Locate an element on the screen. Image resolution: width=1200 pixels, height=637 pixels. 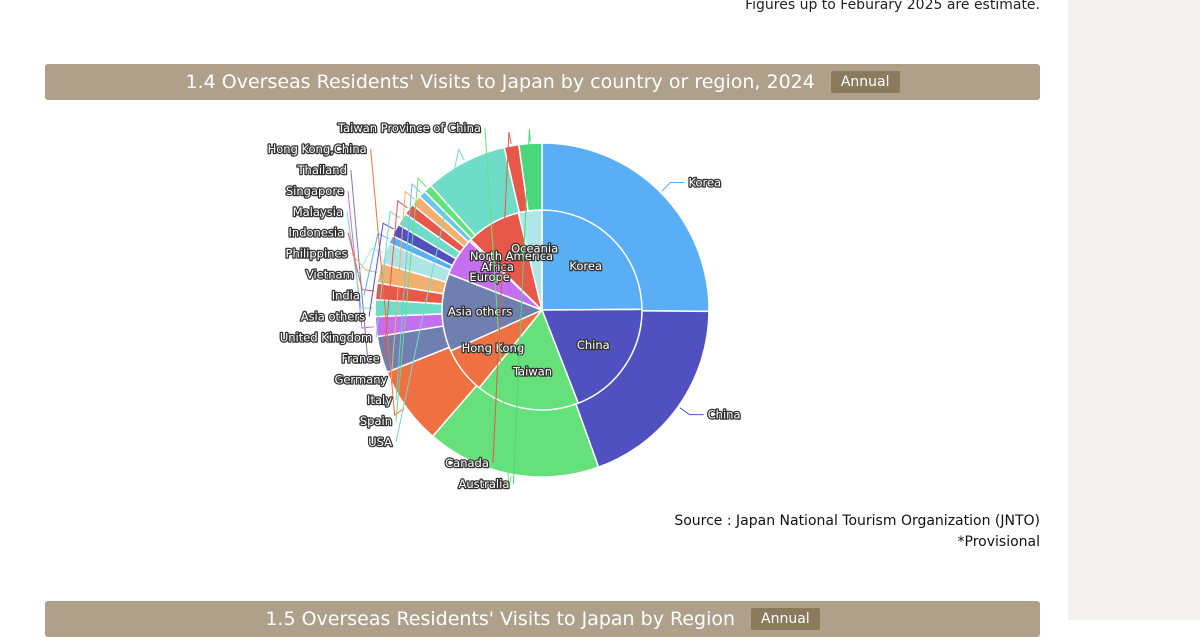
outer-label-spain: Spain is located at coordinates (376, 421).